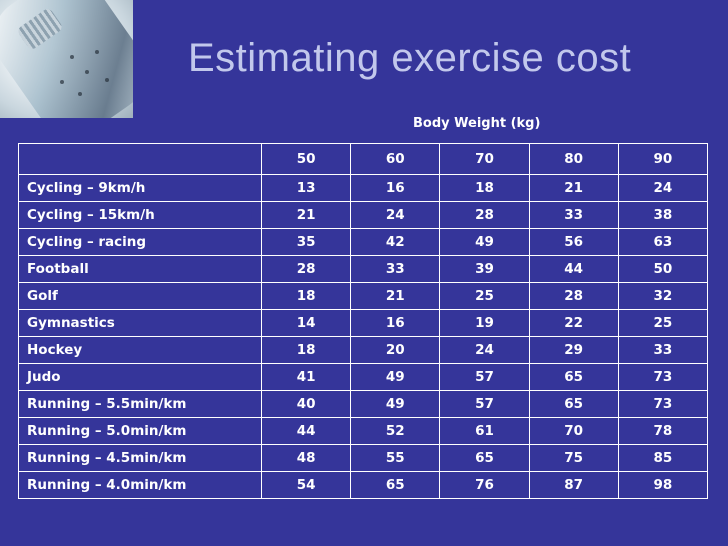 The height and width of the screenshot is (546, 728). Describe the element at coordinates (573, 242) in the screenshot. I see `cost-value-cell: 56` at that location.